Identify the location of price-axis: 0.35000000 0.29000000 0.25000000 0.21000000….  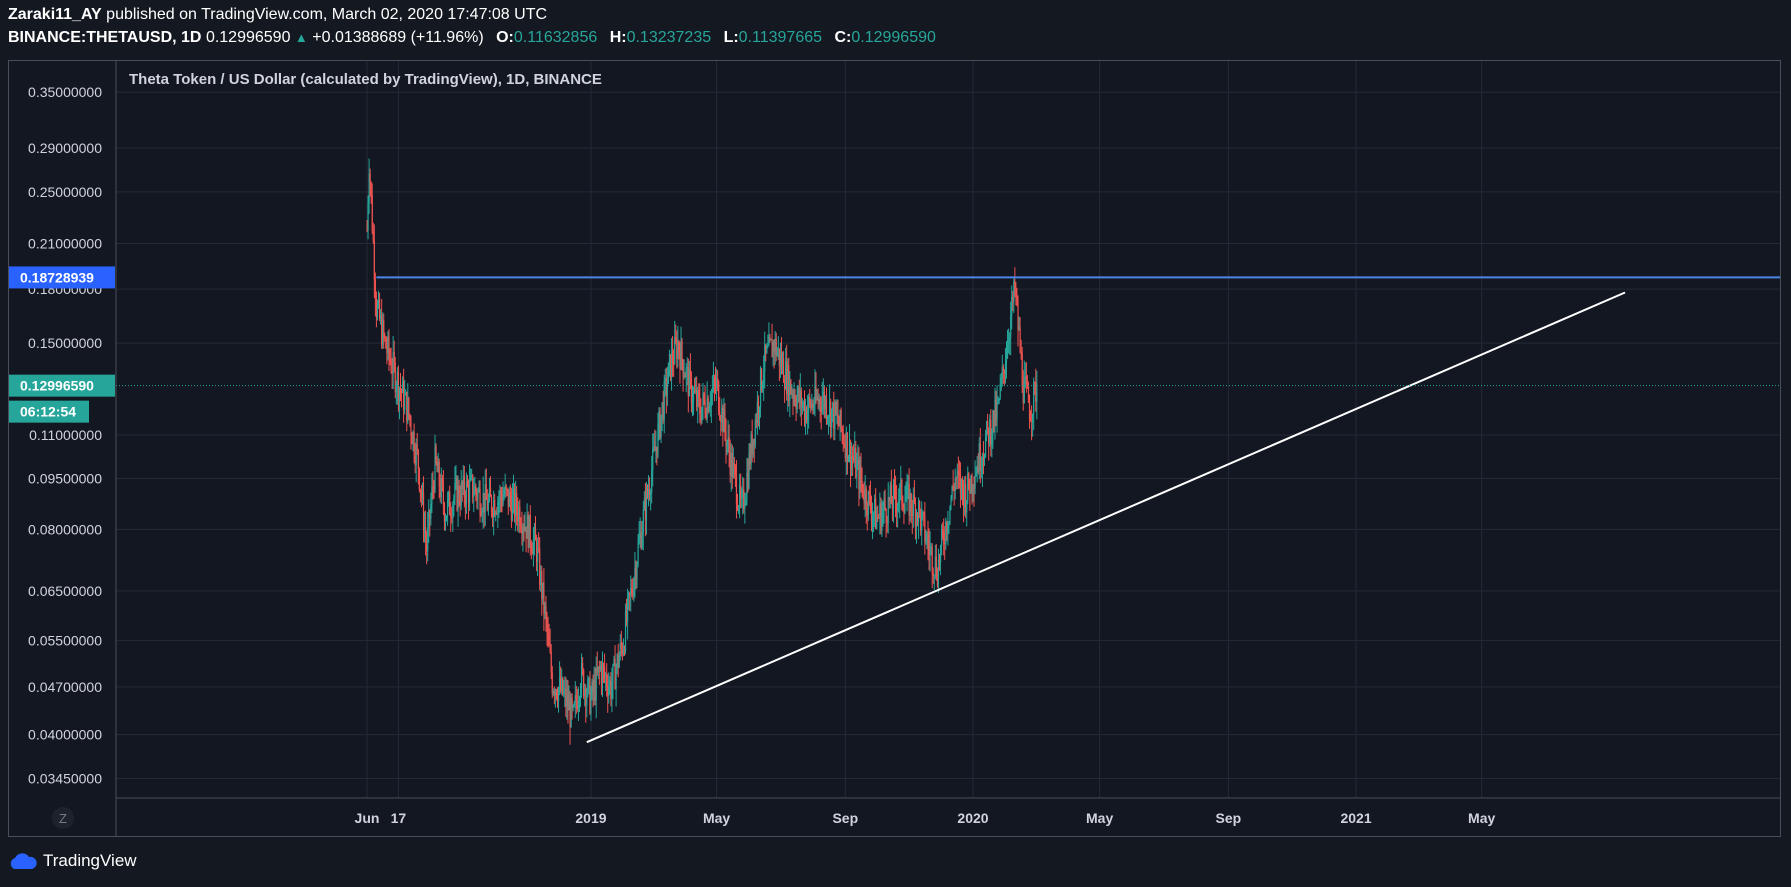
(65, 435).